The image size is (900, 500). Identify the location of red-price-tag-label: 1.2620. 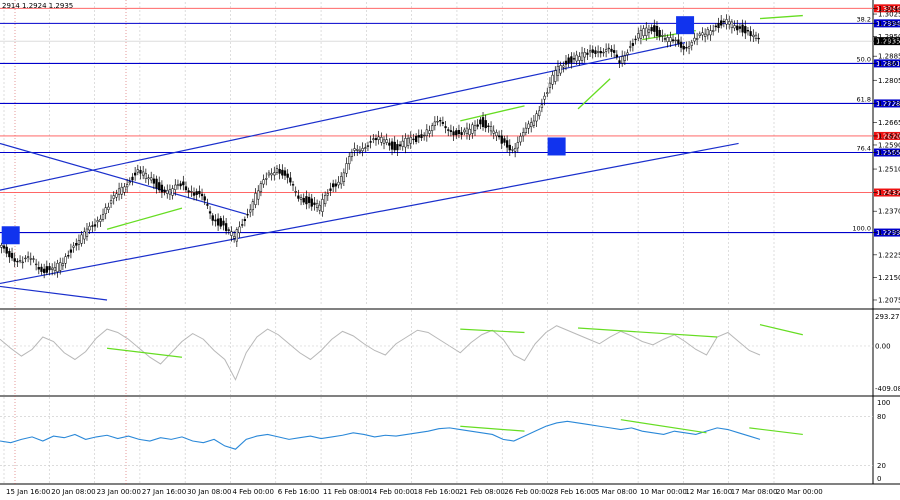
(888, 136).